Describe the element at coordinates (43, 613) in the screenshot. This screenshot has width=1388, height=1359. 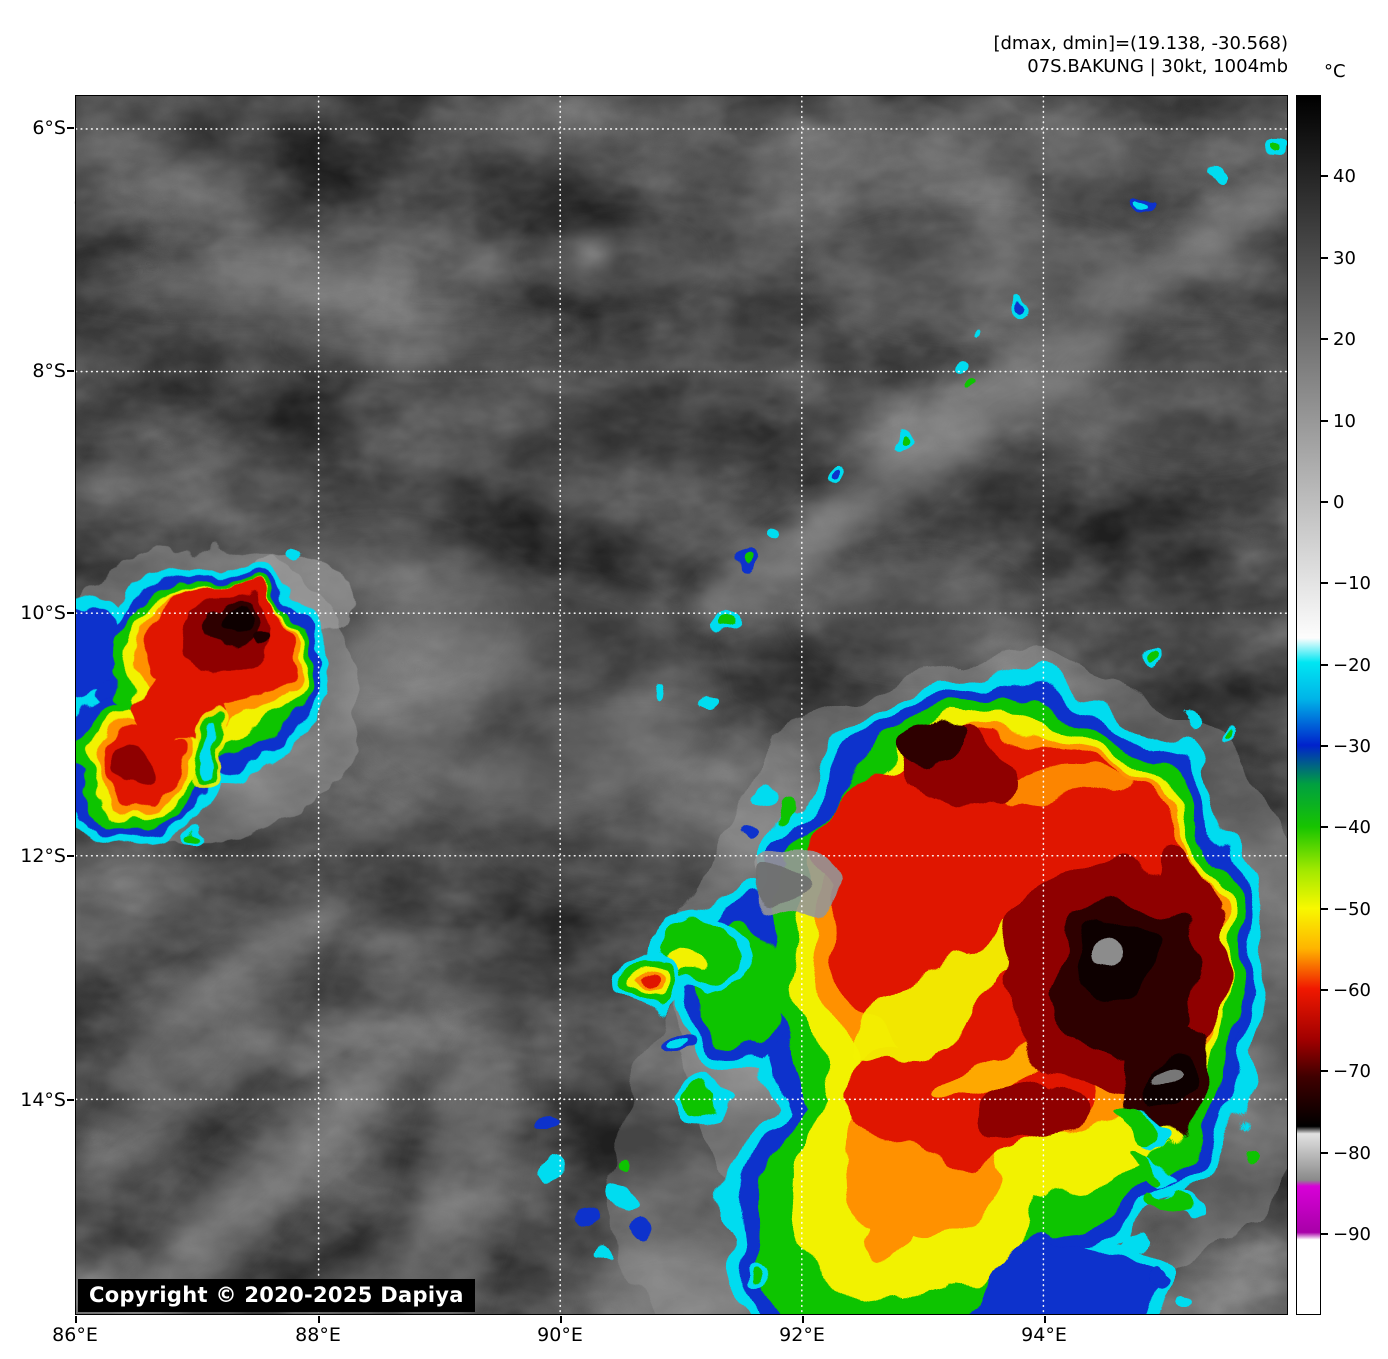
I see `lat-label-10s: 10°S` at that location.